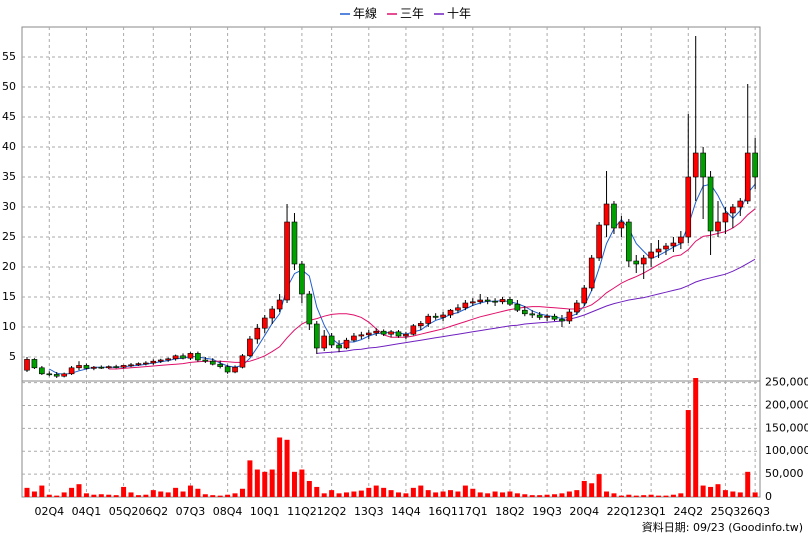 The height and width of the screenshot is (540, 808). I want to click on legend-label: 三年, so click(412, 14).